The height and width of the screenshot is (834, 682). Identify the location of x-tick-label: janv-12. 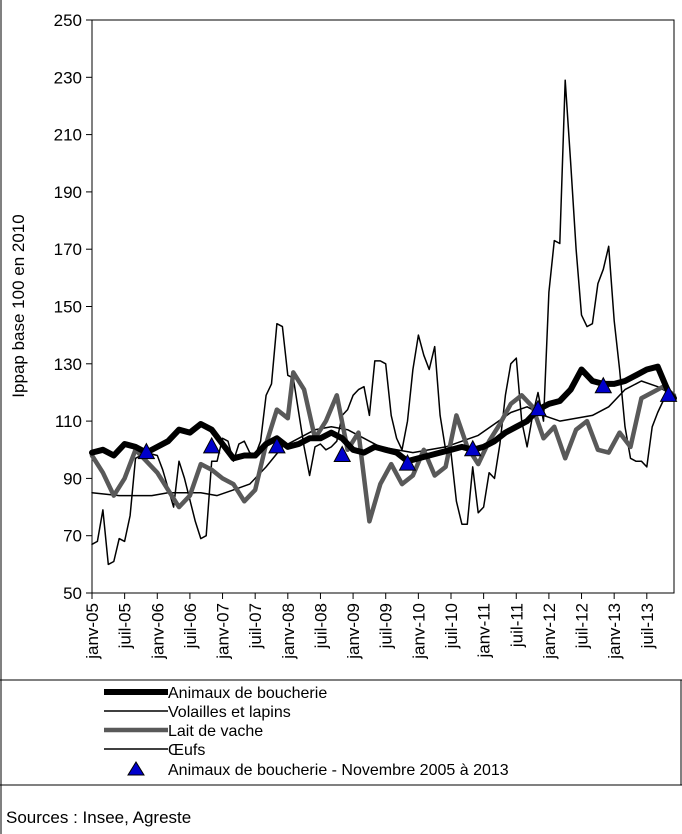
(549, 631).